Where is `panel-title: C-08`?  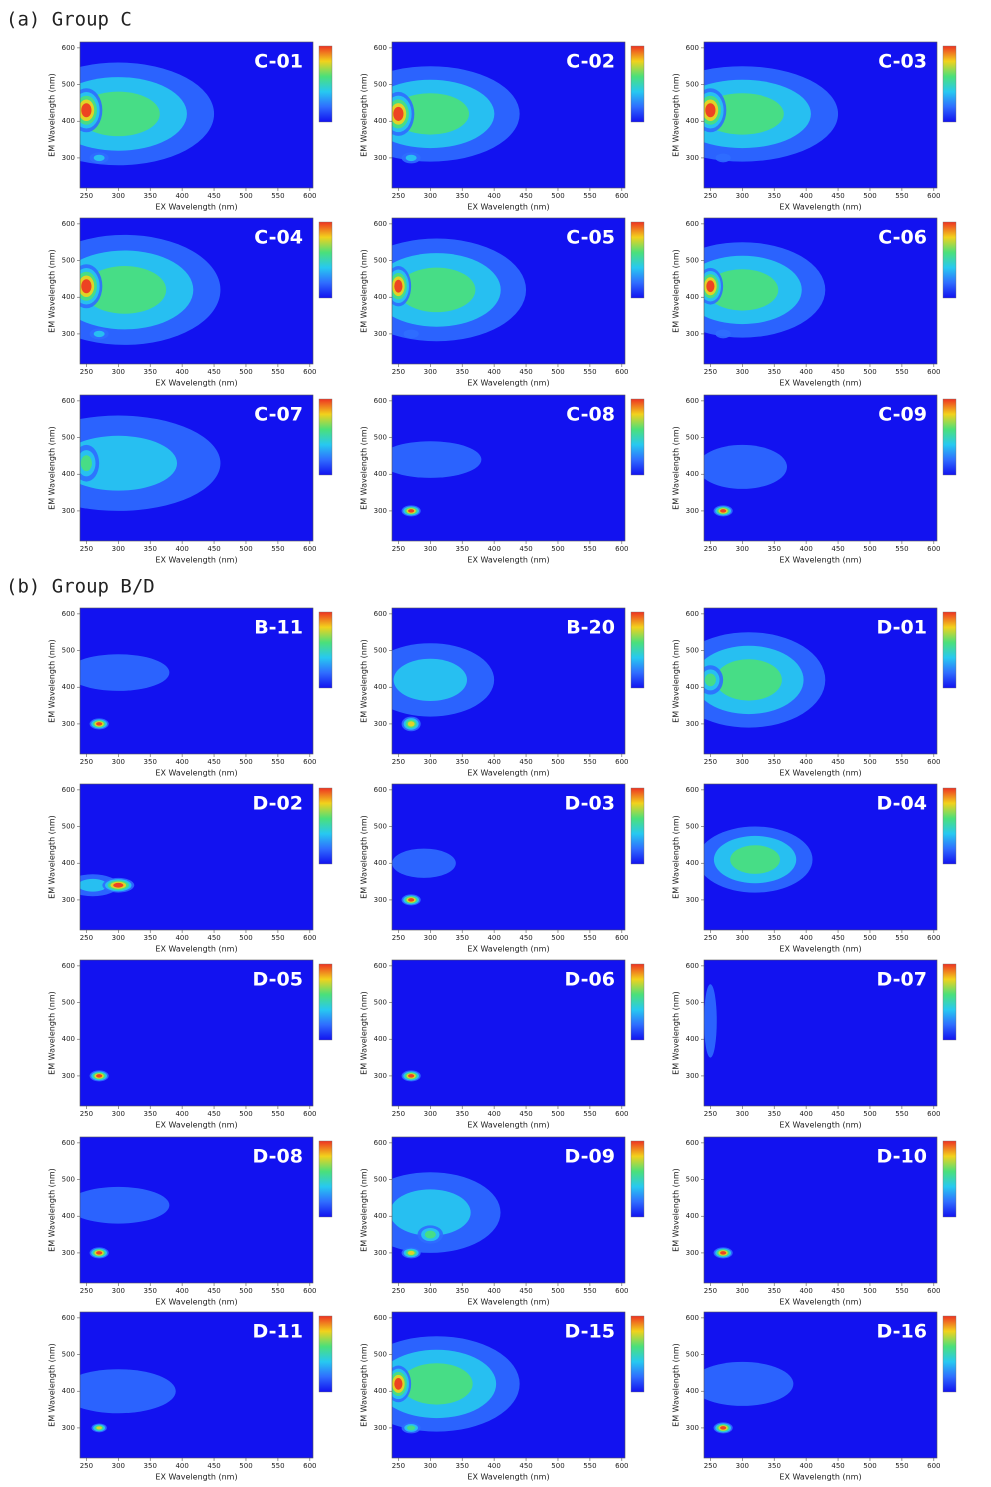
panel-title: C-08 is located at coordinates (590, 415).